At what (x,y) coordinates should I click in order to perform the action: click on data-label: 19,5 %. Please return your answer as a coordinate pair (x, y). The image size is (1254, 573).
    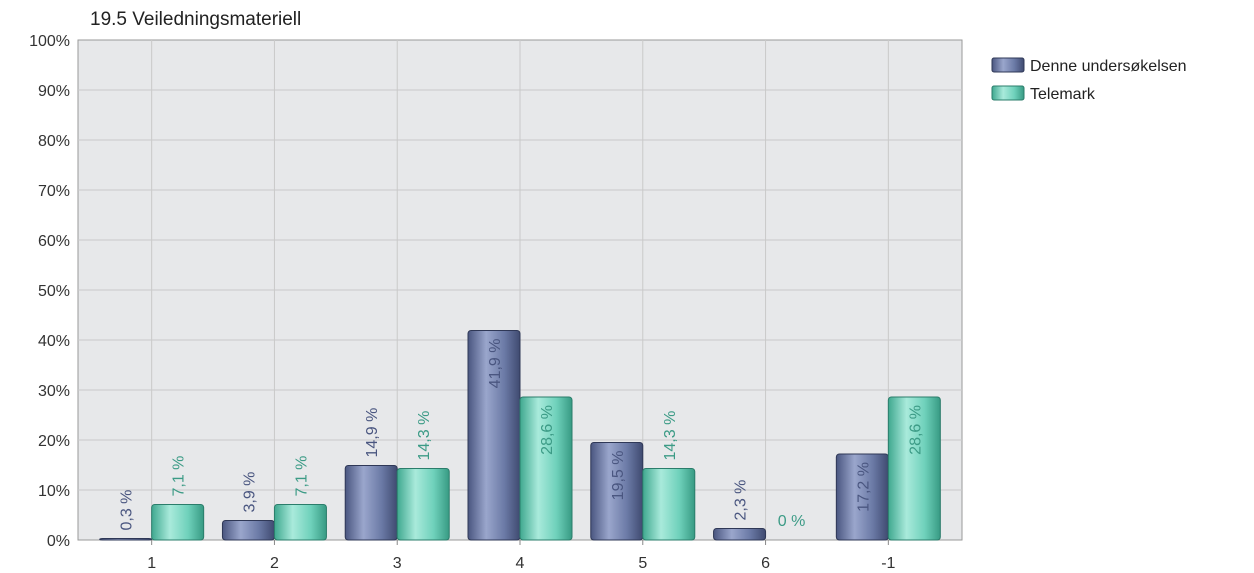
    Looking at the image, I should click on (618, 476).